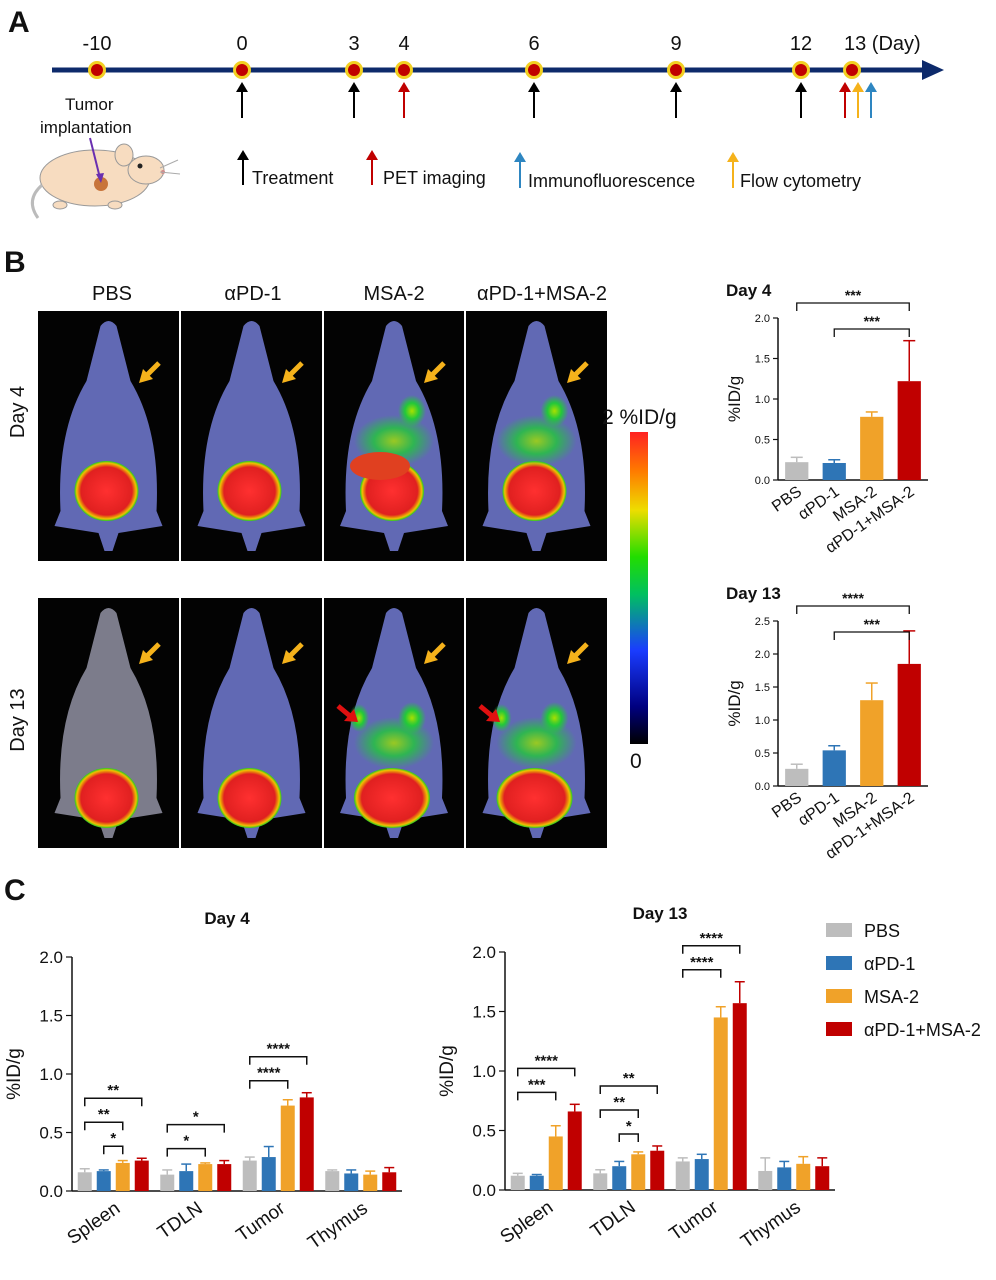 The image size is (996, 1280). What do you see at coordinates (839, 963) in the screenshot?
I see `legend-swatch` at bounding box center [839, 963].